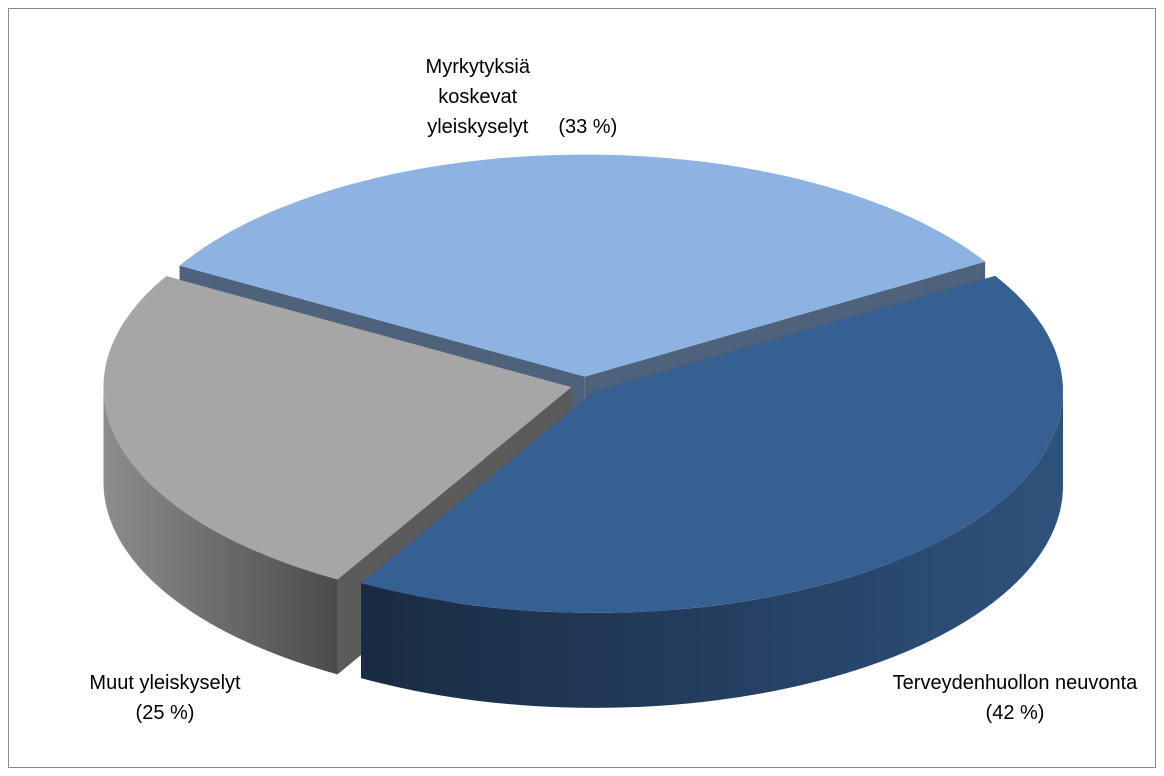  I want to click on slice-label: Myrkytyksiä koskevat yleiskyselyt (33 %), so click(510, 97).